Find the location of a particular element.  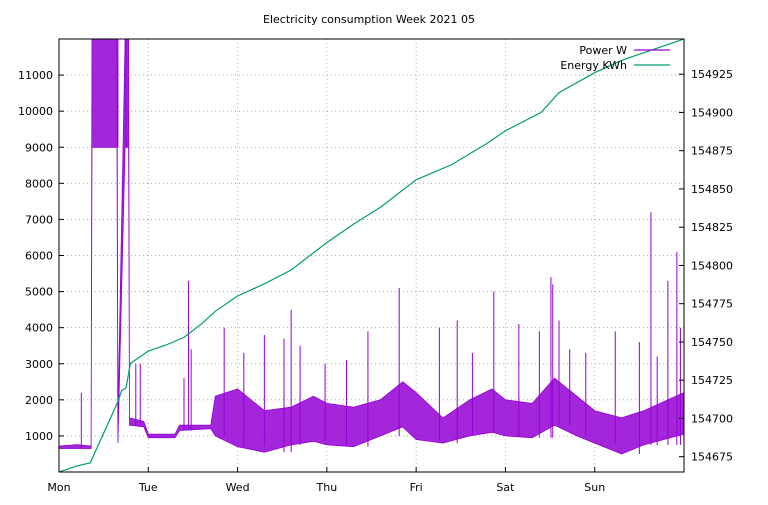

y-right-tick-label: 154900 is located at coordinates (712, 112).